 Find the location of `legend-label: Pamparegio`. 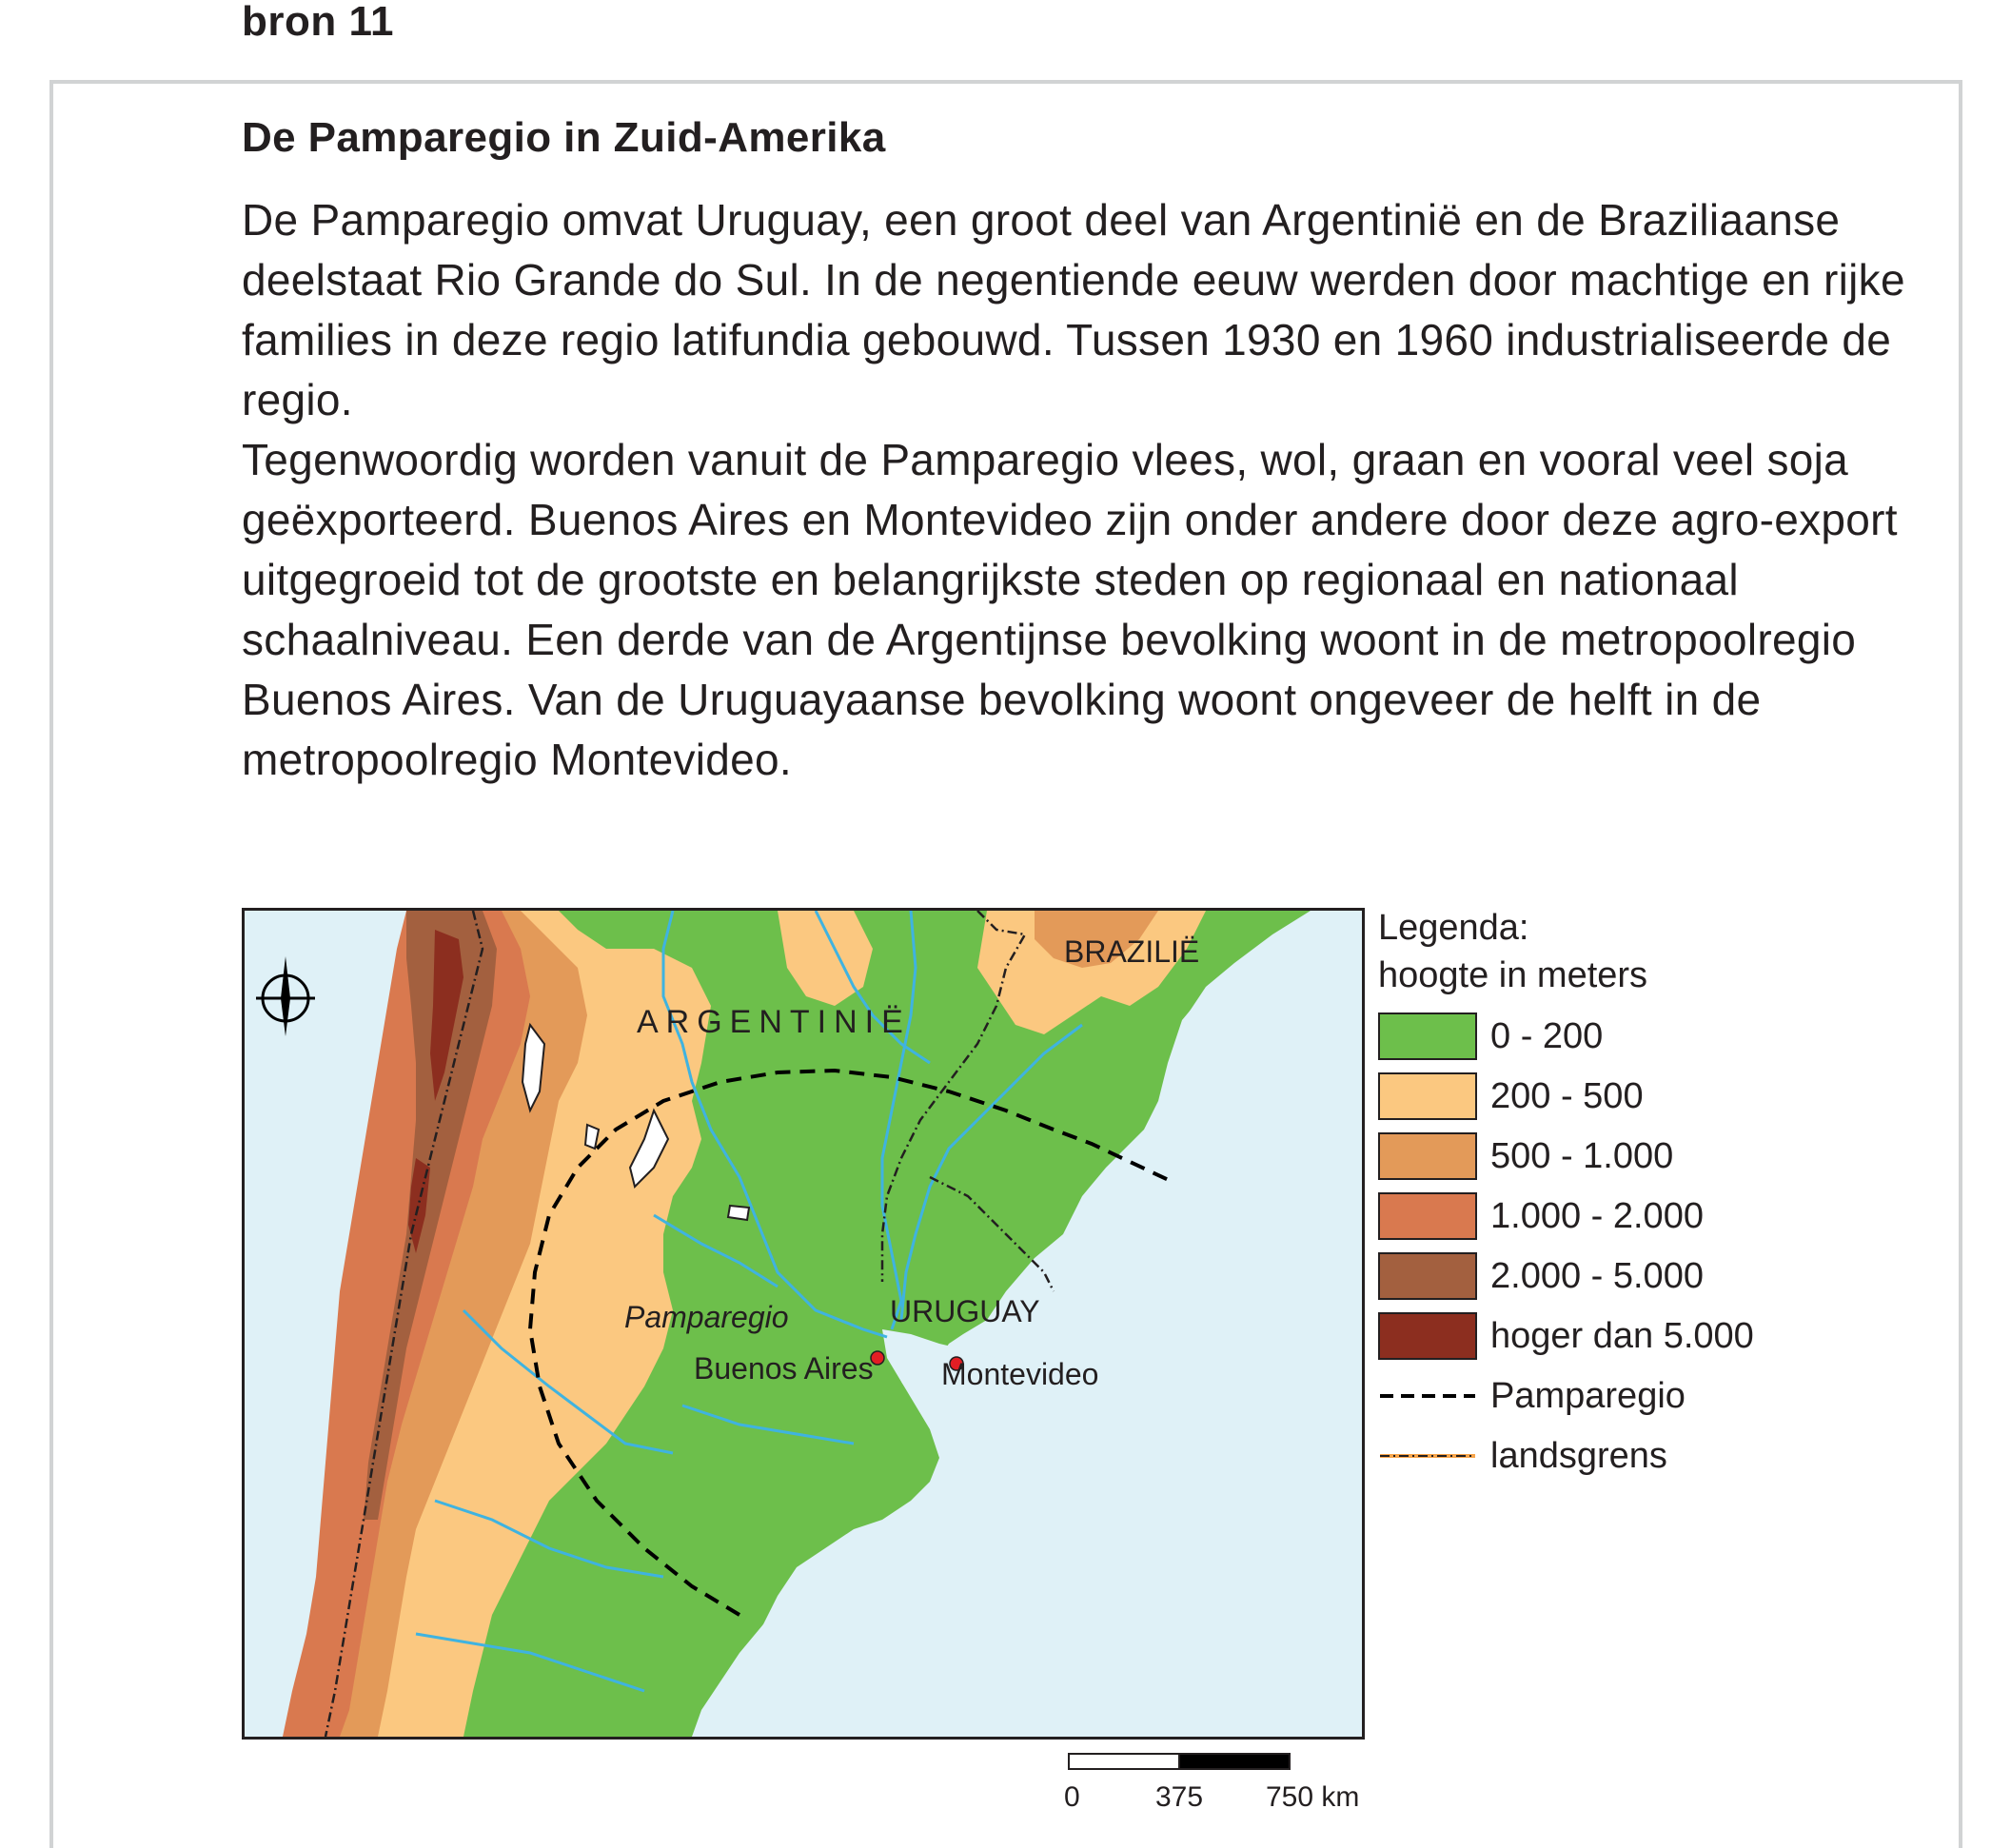

legend-label: Pamparegio is located at coordinates (1588, 1395).